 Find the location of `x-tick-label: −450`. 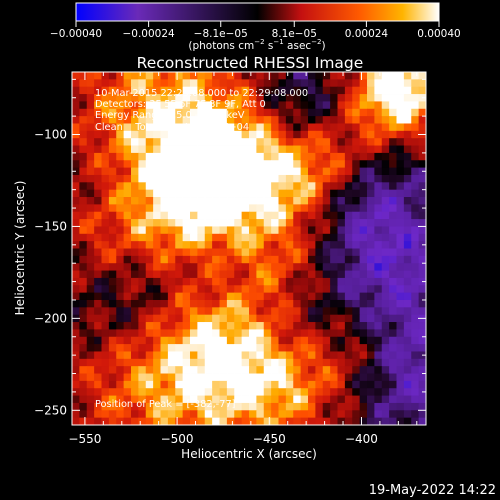

x-tick-label: −450 is located at coordinates (269, 439).